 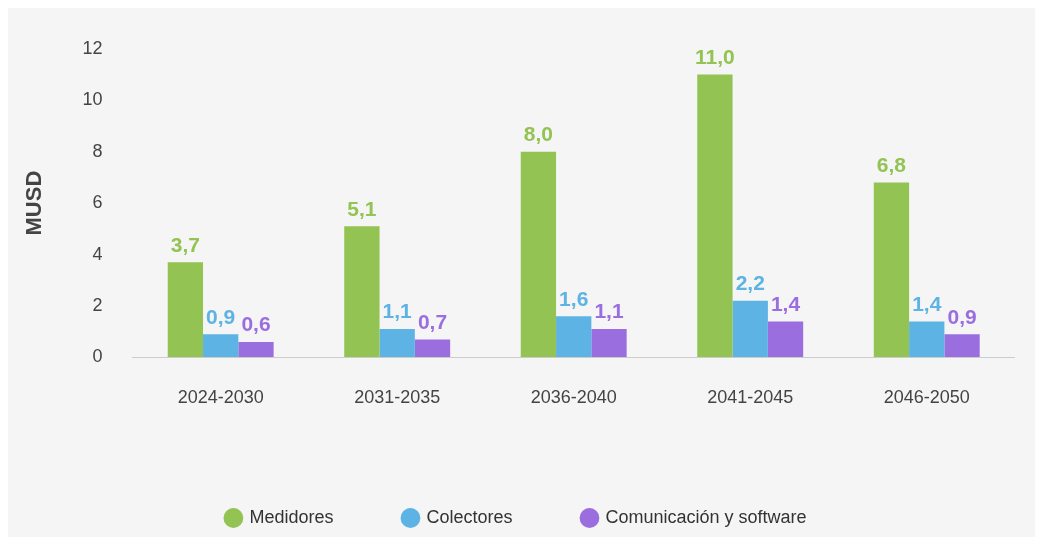 I want to click on x-tick-label: 2031-2035, so click(x=397, y=397).